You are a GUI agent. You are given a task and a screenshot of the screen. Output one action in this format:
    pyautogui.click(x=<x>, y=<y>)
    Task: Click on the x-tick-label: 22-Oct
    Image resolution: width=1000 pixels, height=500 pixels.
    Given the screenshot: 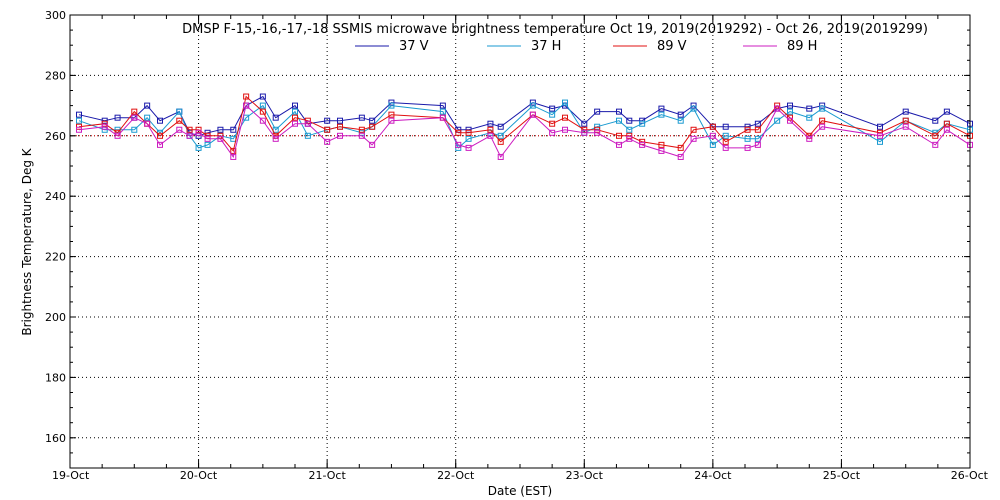 What is the action you would take?
    pyautogui.click(x=456, y=475)
    